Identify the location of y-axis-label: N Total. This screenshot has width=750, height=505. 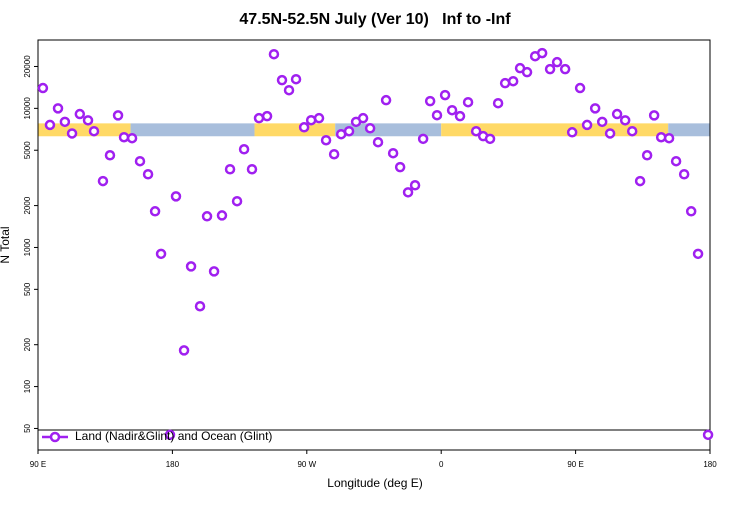
(6, 244).